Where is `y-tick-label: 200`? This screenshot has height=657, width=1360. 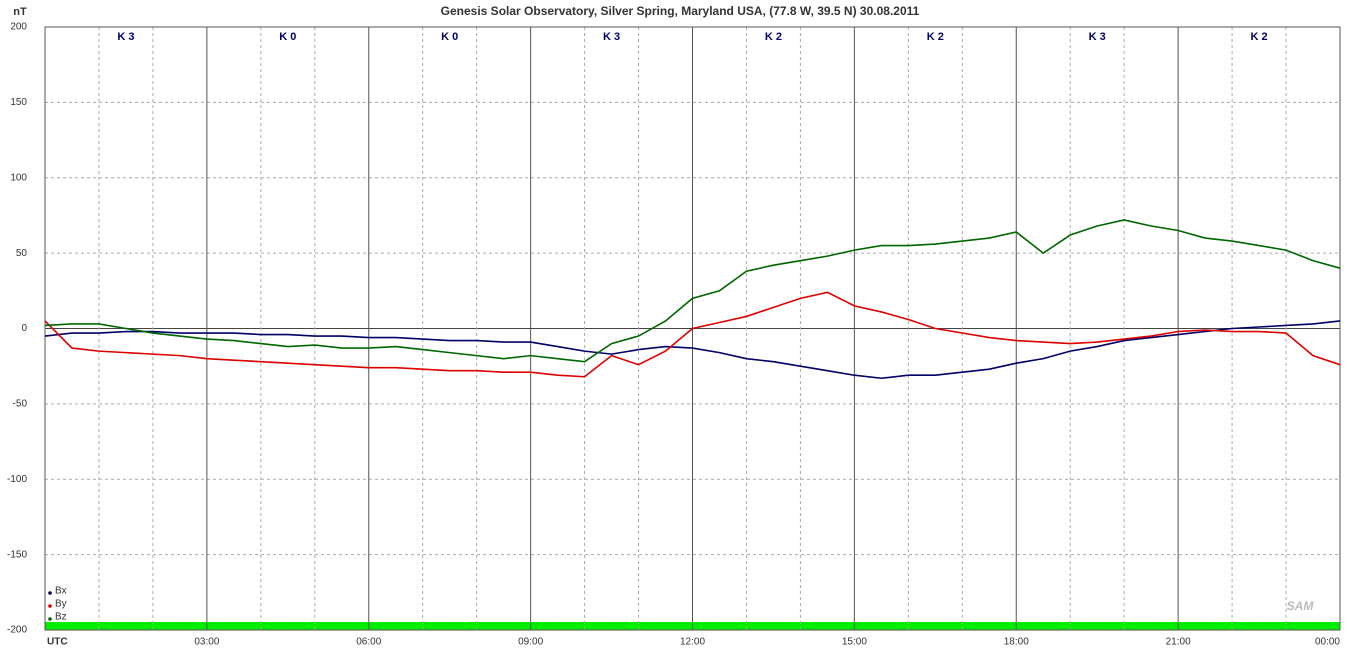 y-tick-label: 200 is located at coordinates (18, 27).